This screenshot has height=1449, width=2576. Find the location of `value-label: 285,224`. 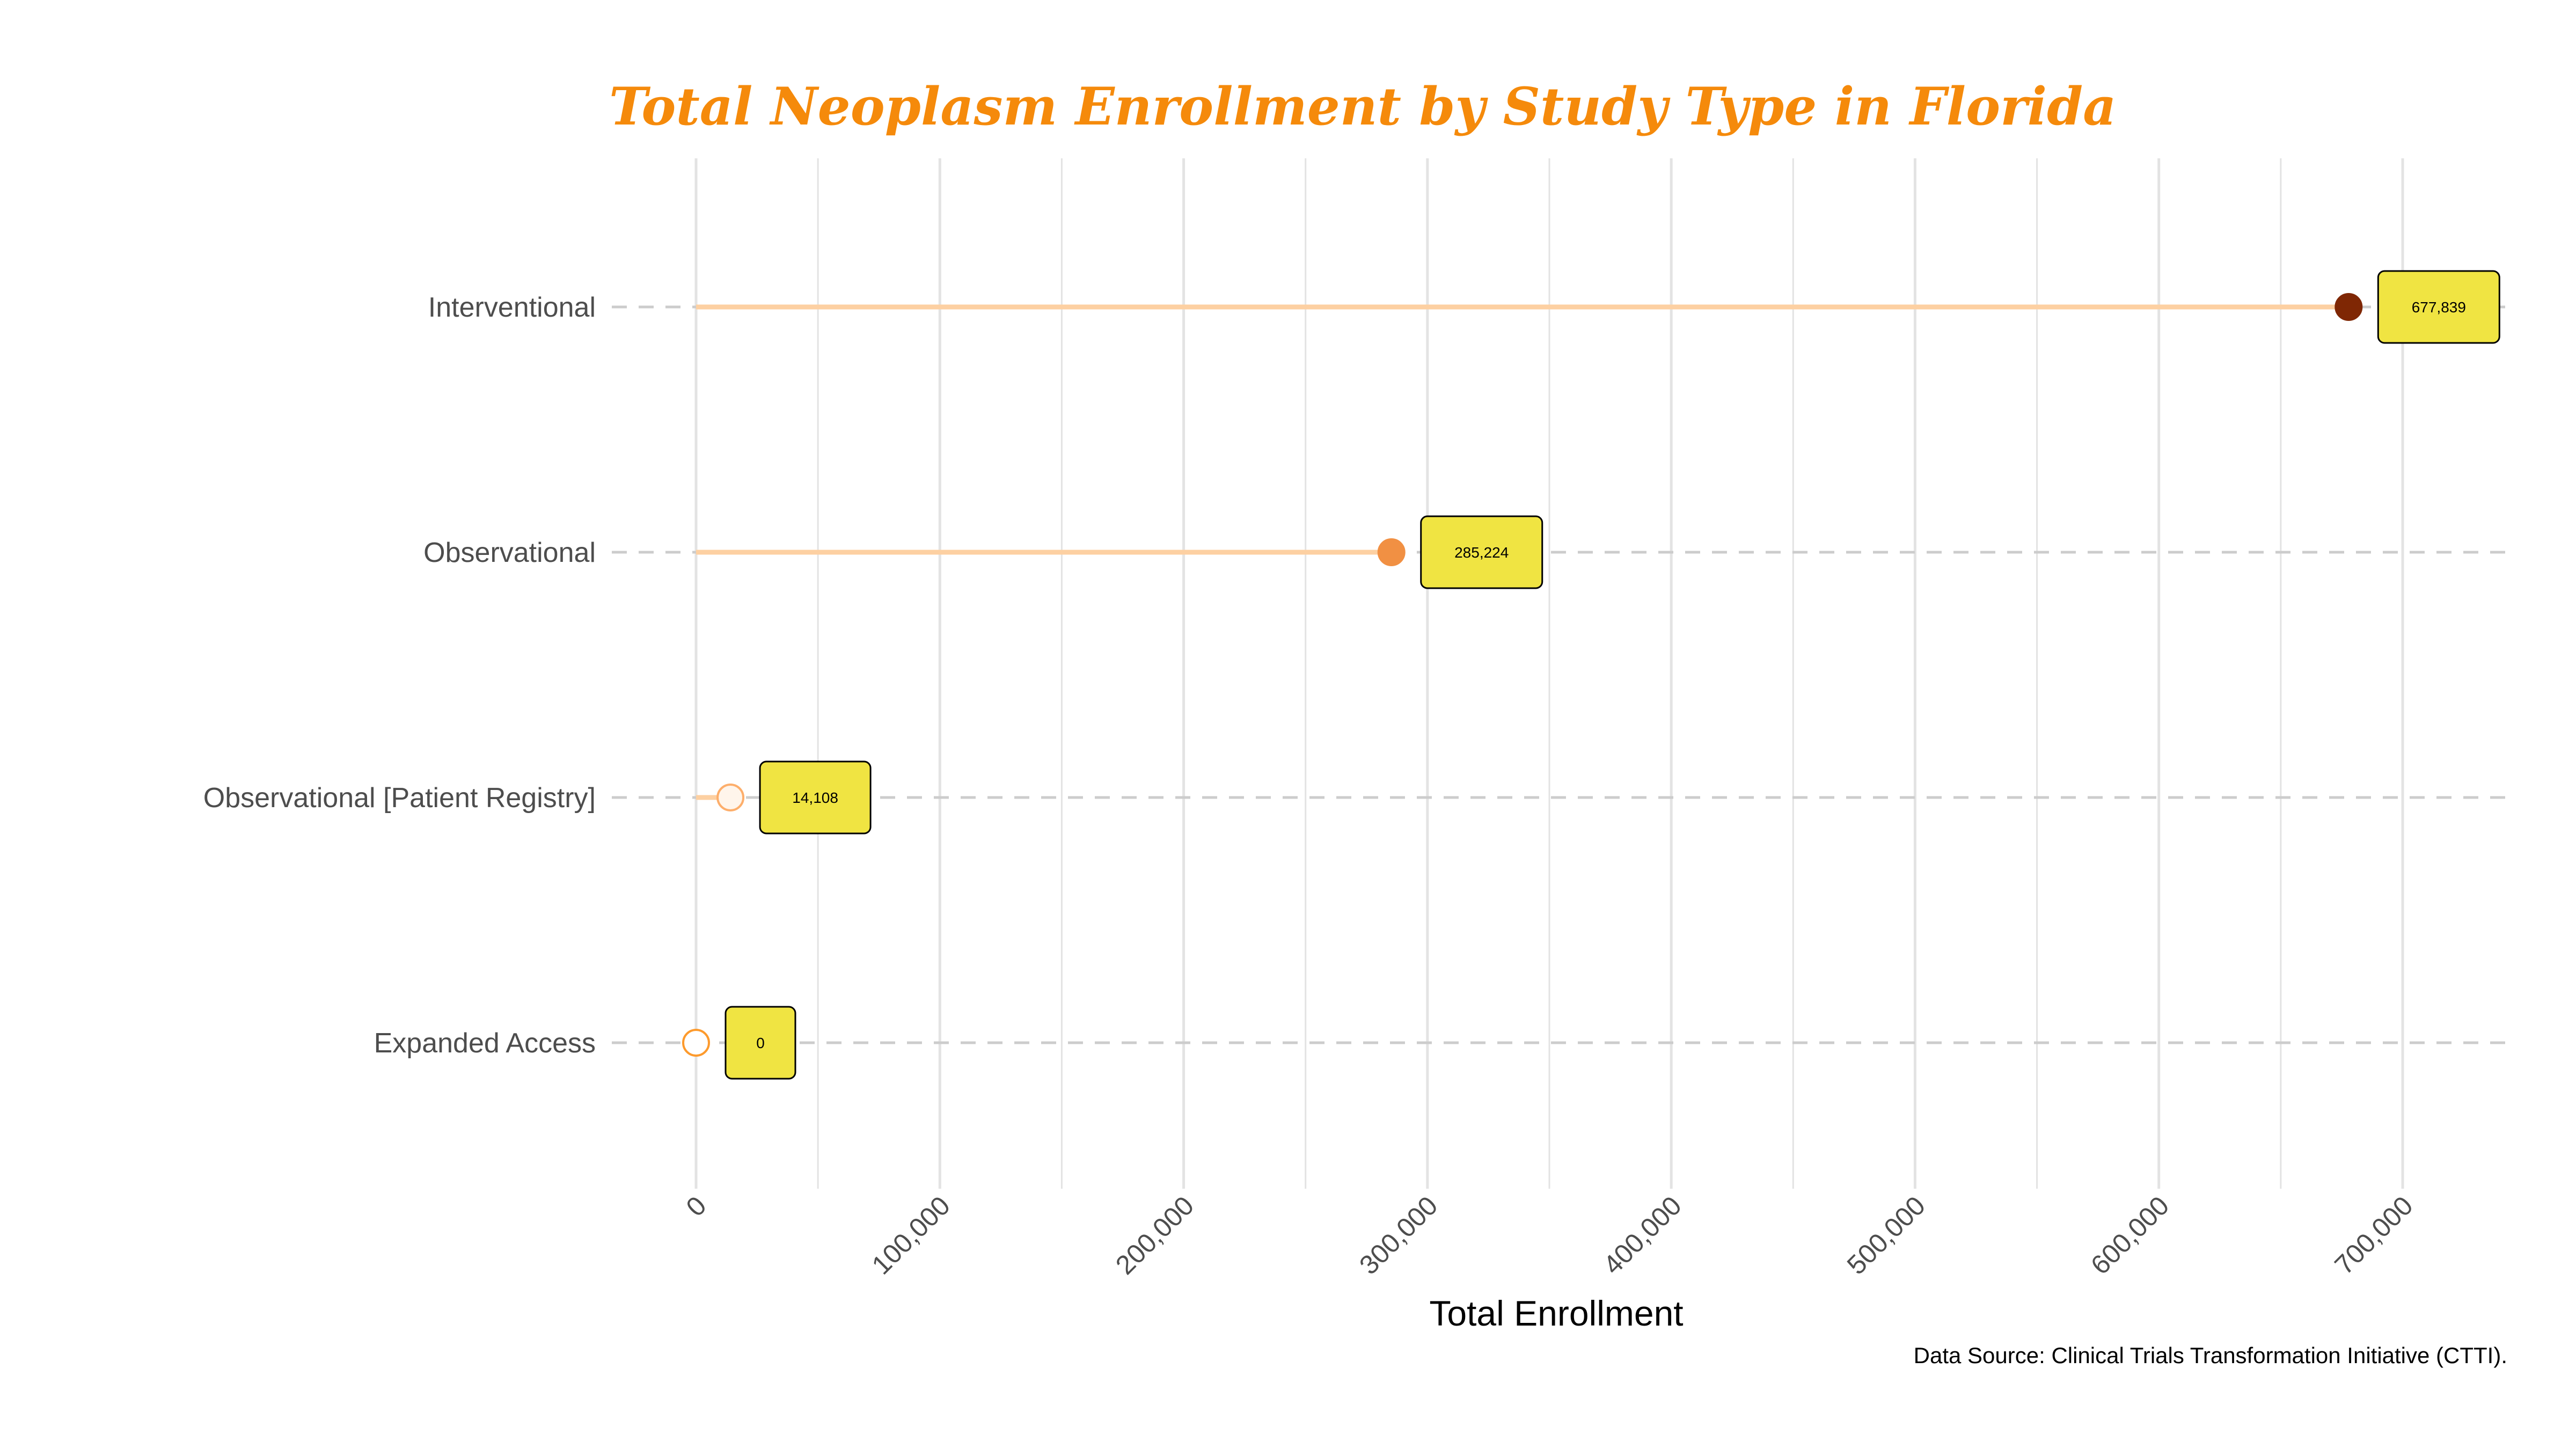

value-label: 285,224 is located at coordinates (1481, 552).